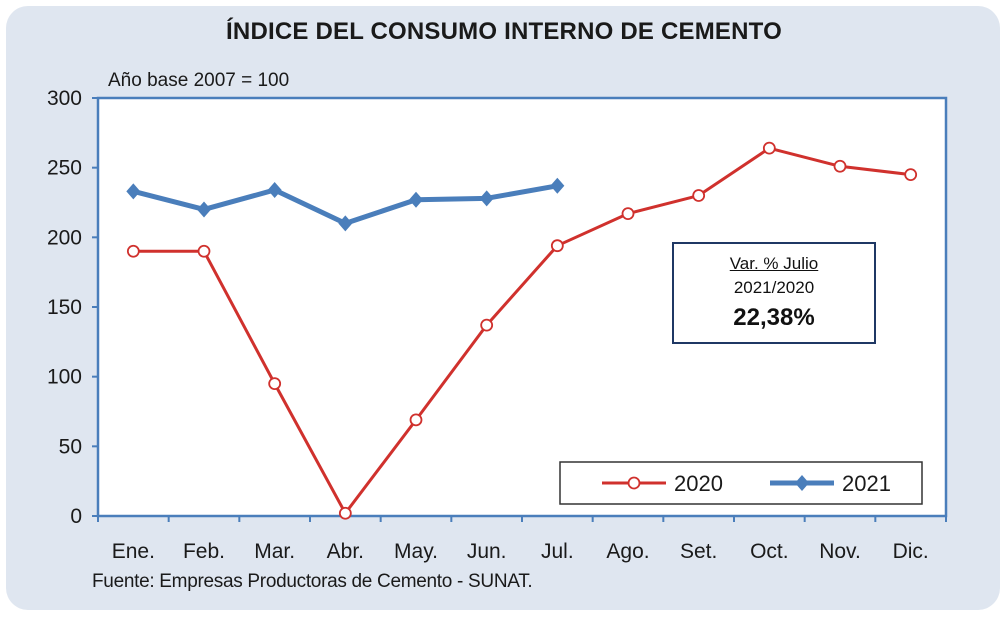 Image resolution: width=1008 pixels, height=622 pixels. What do you see at coordinates (416, 551) in the screenshot?
I see `x-tick-label: May.` at bounding box center [416, 551].